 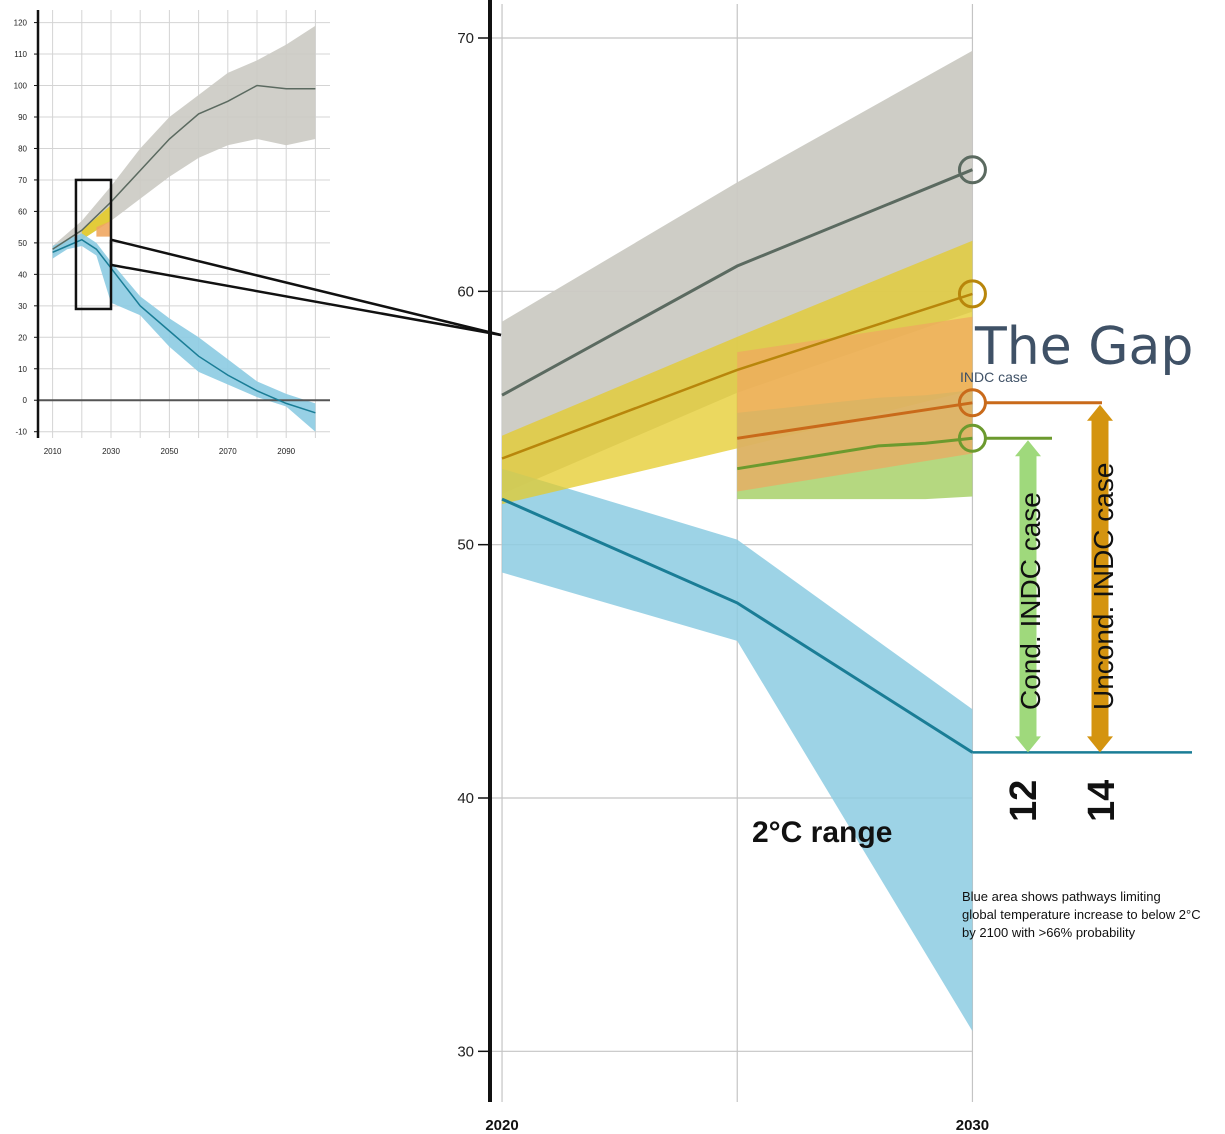 What do you see at coordinates (501, 1125) in the screenshot?
I see `detail-x-tick-label: 2020` at bounding box center [501, 1125].